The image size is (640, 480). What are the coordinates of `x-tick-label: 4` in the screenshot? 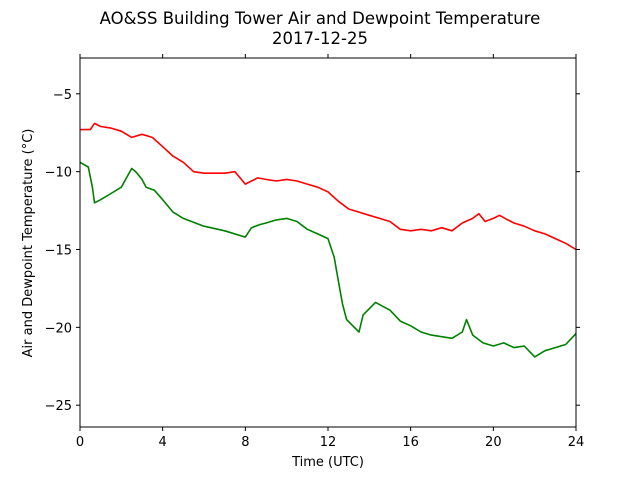 It's located at (163, 442).